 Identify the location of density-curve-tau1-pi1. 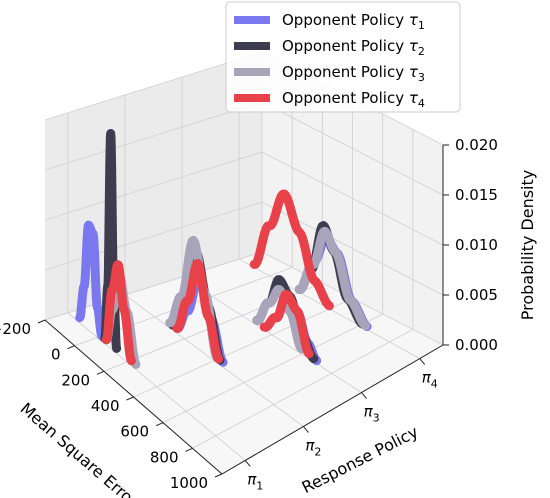
(91, 280).